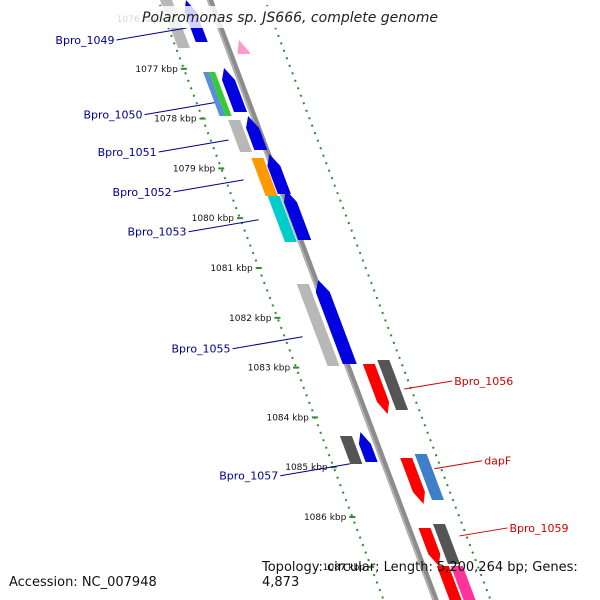  I want to click on gene-label: Bpro_1049, so click(84, 40).